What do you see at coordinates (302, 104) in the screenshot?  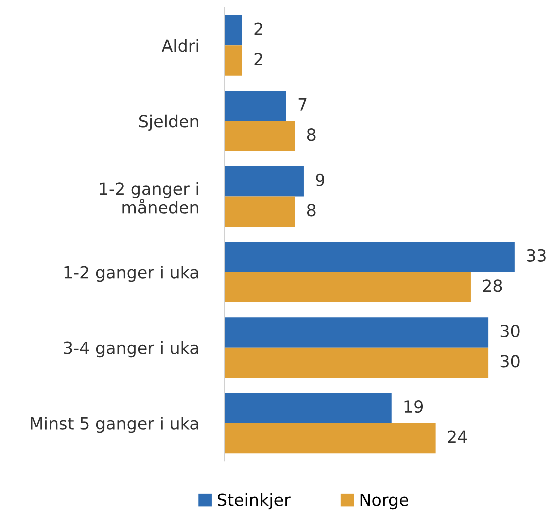 I see `data-label: 7` at bounding box center [302, 104].